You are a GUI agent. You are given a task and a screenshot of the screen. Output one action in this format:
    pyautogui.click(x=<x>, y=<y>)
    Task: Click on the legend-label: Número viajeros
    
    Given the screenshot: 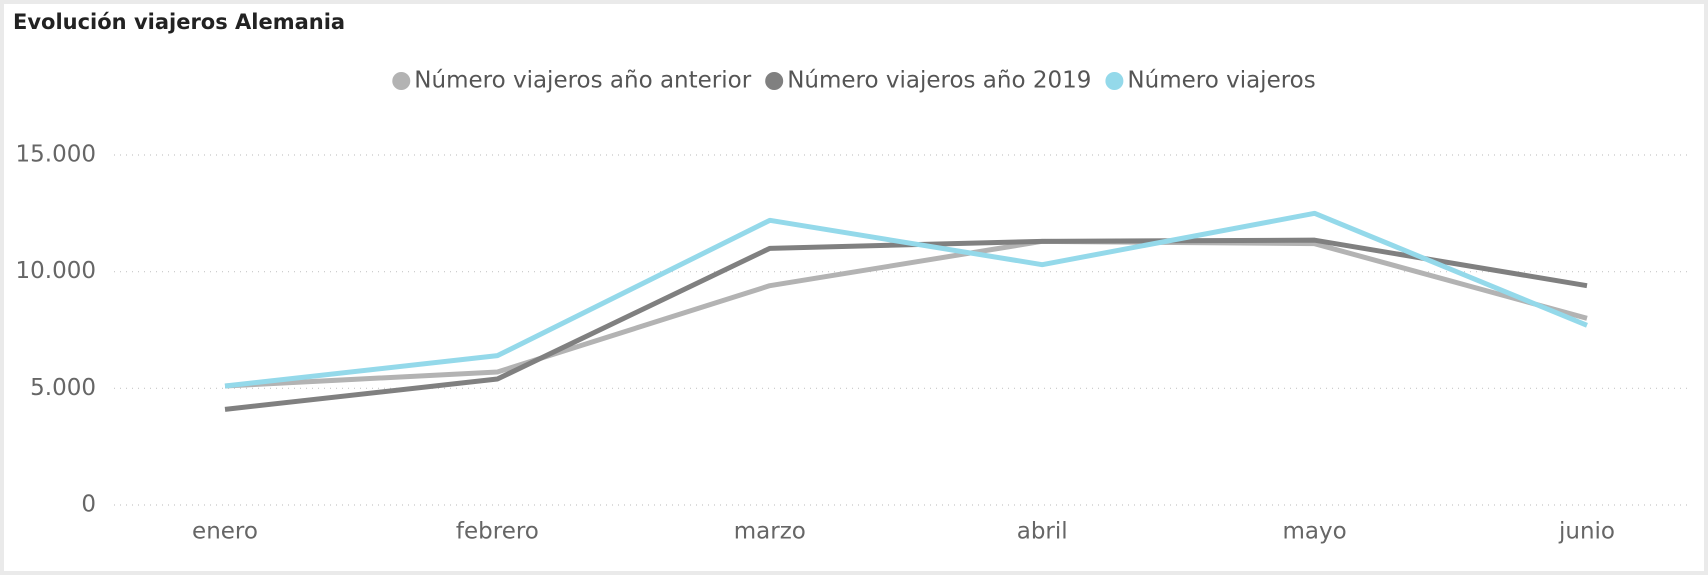 What is the action you would take?
    pyautogui.click(x=1221, y=81)
    